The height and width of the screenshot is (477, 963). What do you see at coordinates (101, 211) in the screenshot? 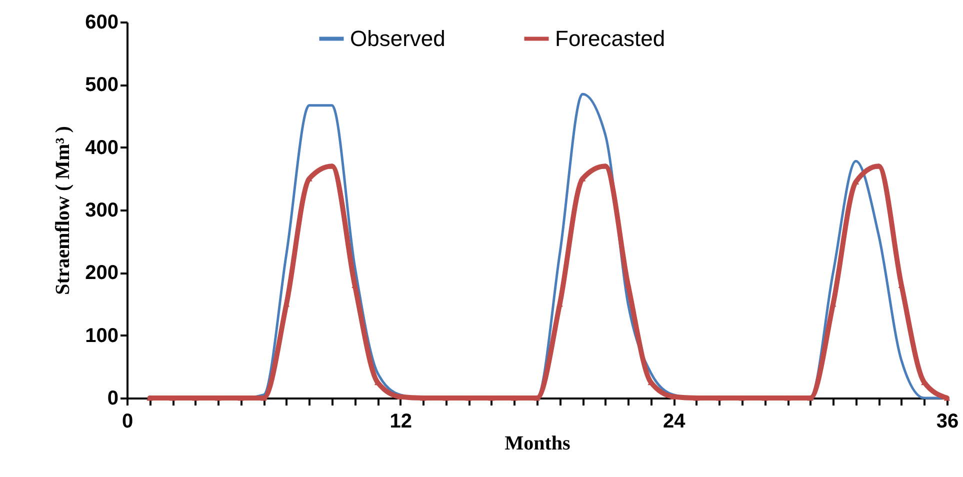
I see `y-tick-label: 300` at bounding box center [101, 211].